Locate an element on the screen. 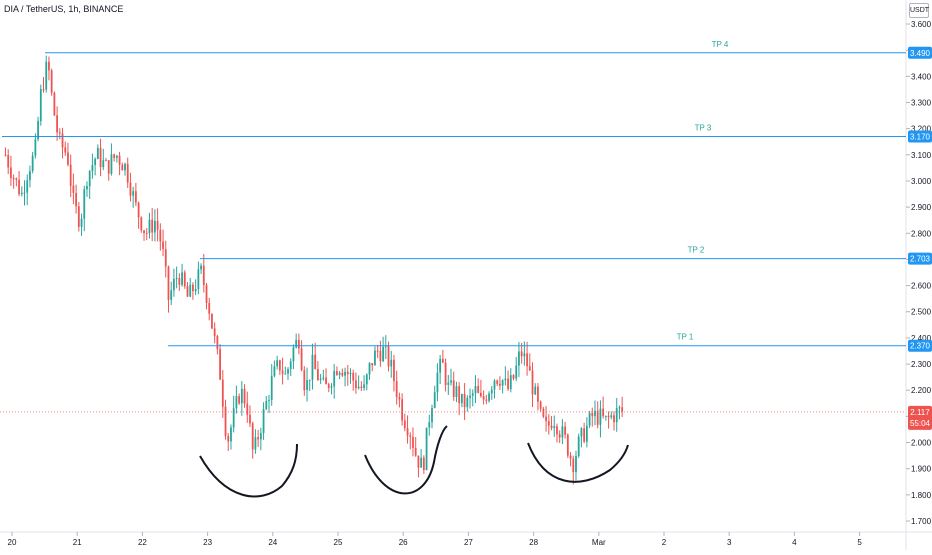 This screenshot has height=555, width=932. currency-button: USDT is located at coordinates (919, 10).